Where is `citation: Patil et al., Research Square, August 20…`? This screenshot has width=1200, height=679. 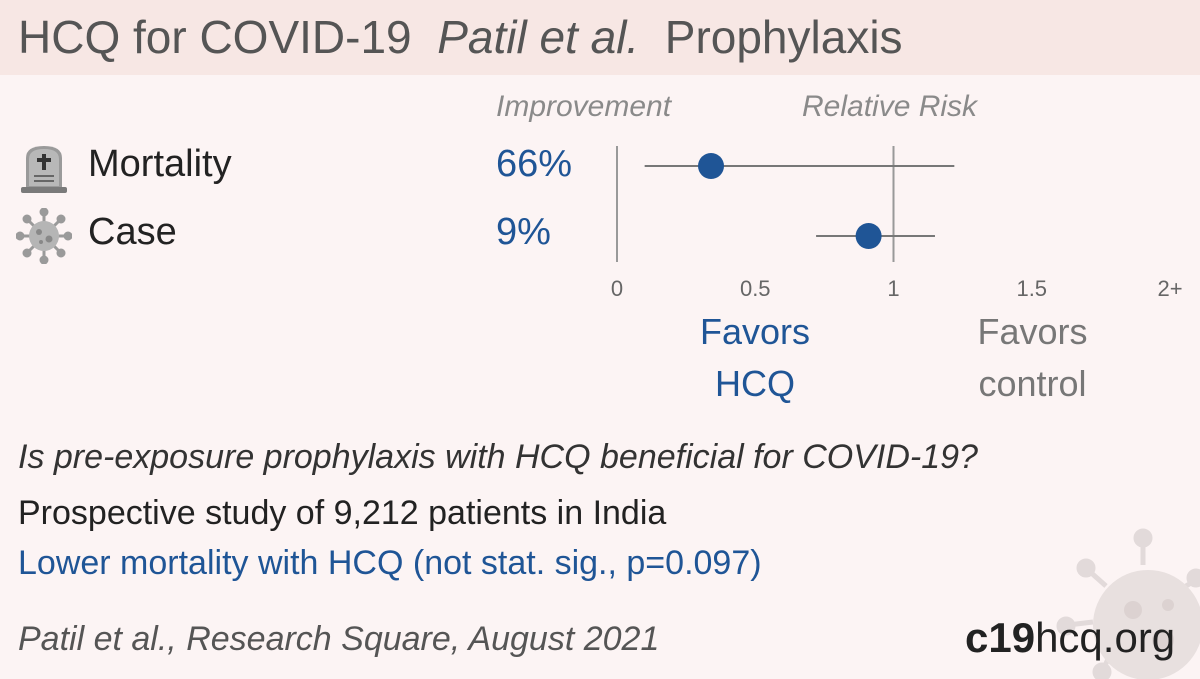 citation: Patil et al., Research Square, August 20… is located at coordinates (339, 639).